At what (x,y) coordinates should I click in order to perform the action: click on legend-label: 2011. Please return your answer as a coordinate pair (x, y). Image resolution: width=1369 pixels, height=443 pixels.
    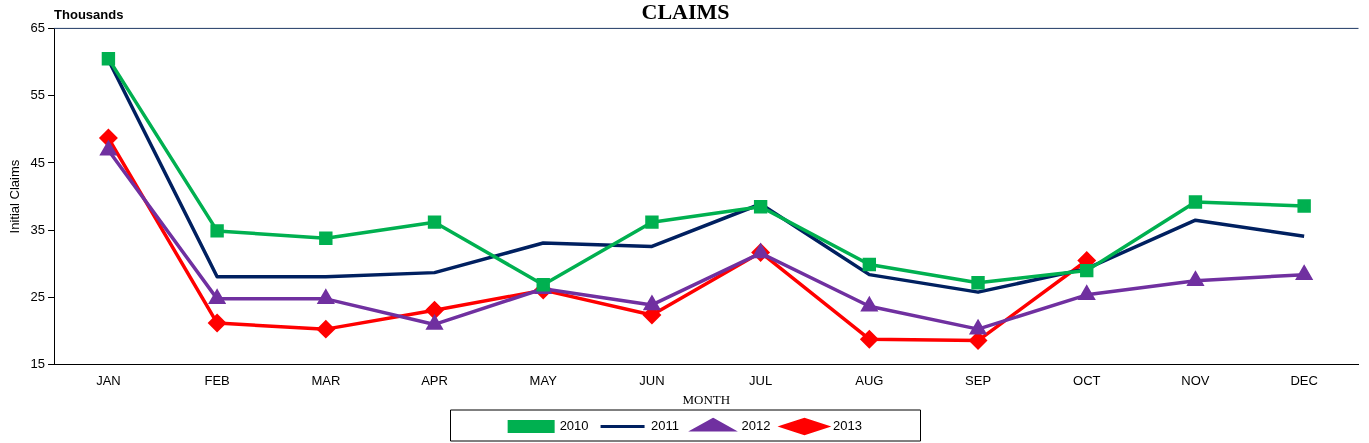
    Looking at the image, I should click on (665, 426).